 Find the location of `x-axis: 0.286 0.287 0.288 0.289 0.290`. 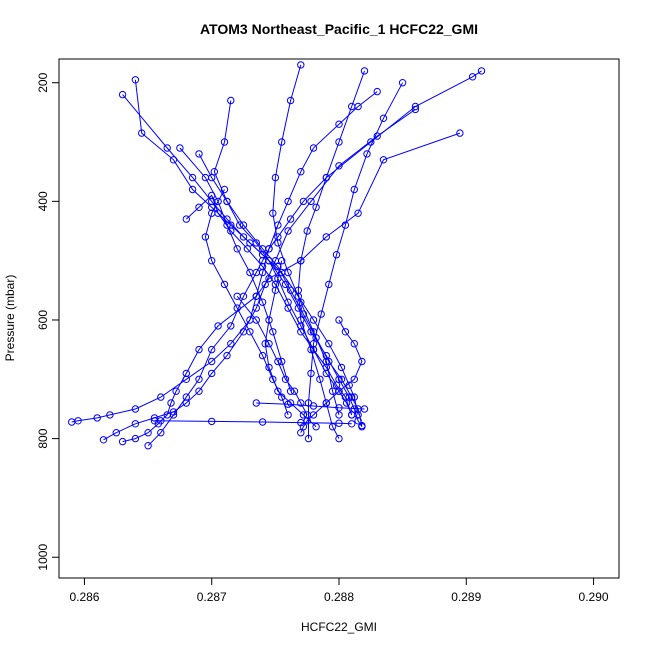

x-axis: 0.286 0.287 0.288 0.289 0.290 is located at coordinates (339, 591).